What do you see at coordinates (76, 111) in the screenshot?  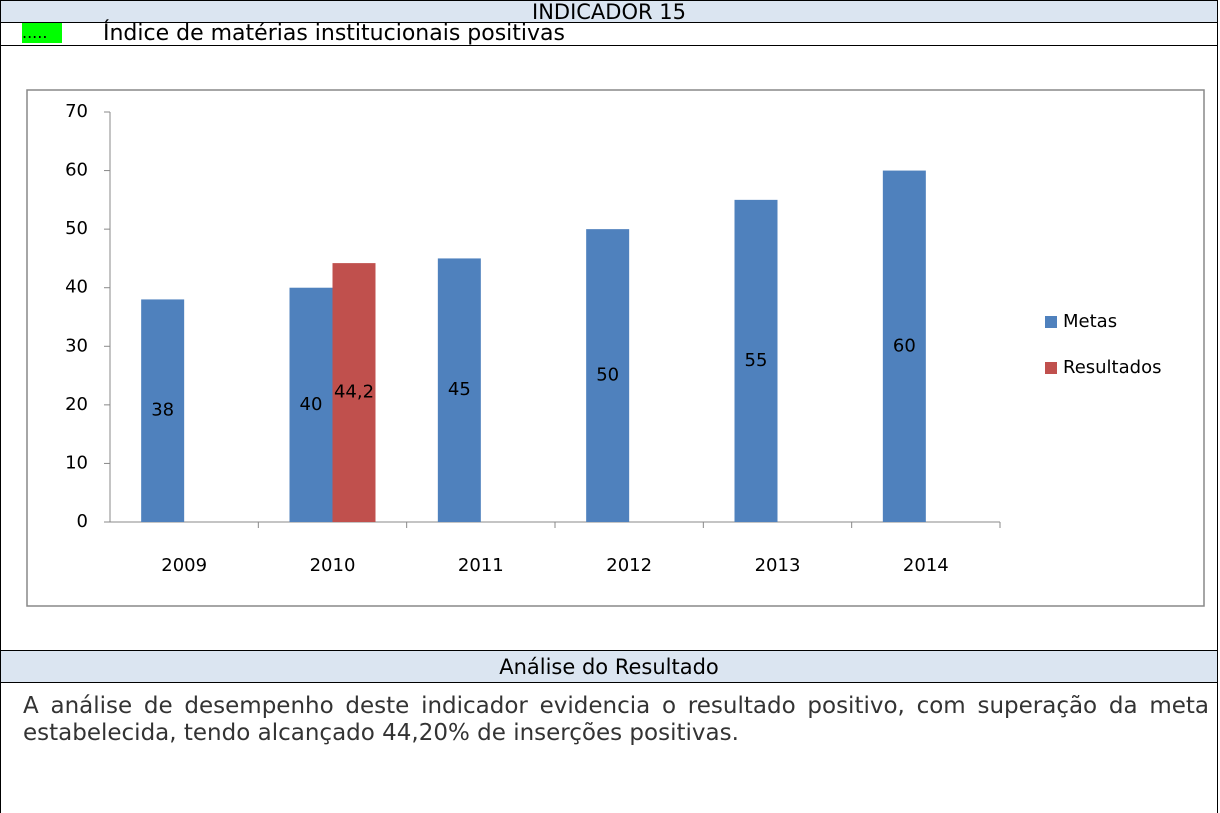 I see `y-tick-label: 70` at bounding box center [76, 111].